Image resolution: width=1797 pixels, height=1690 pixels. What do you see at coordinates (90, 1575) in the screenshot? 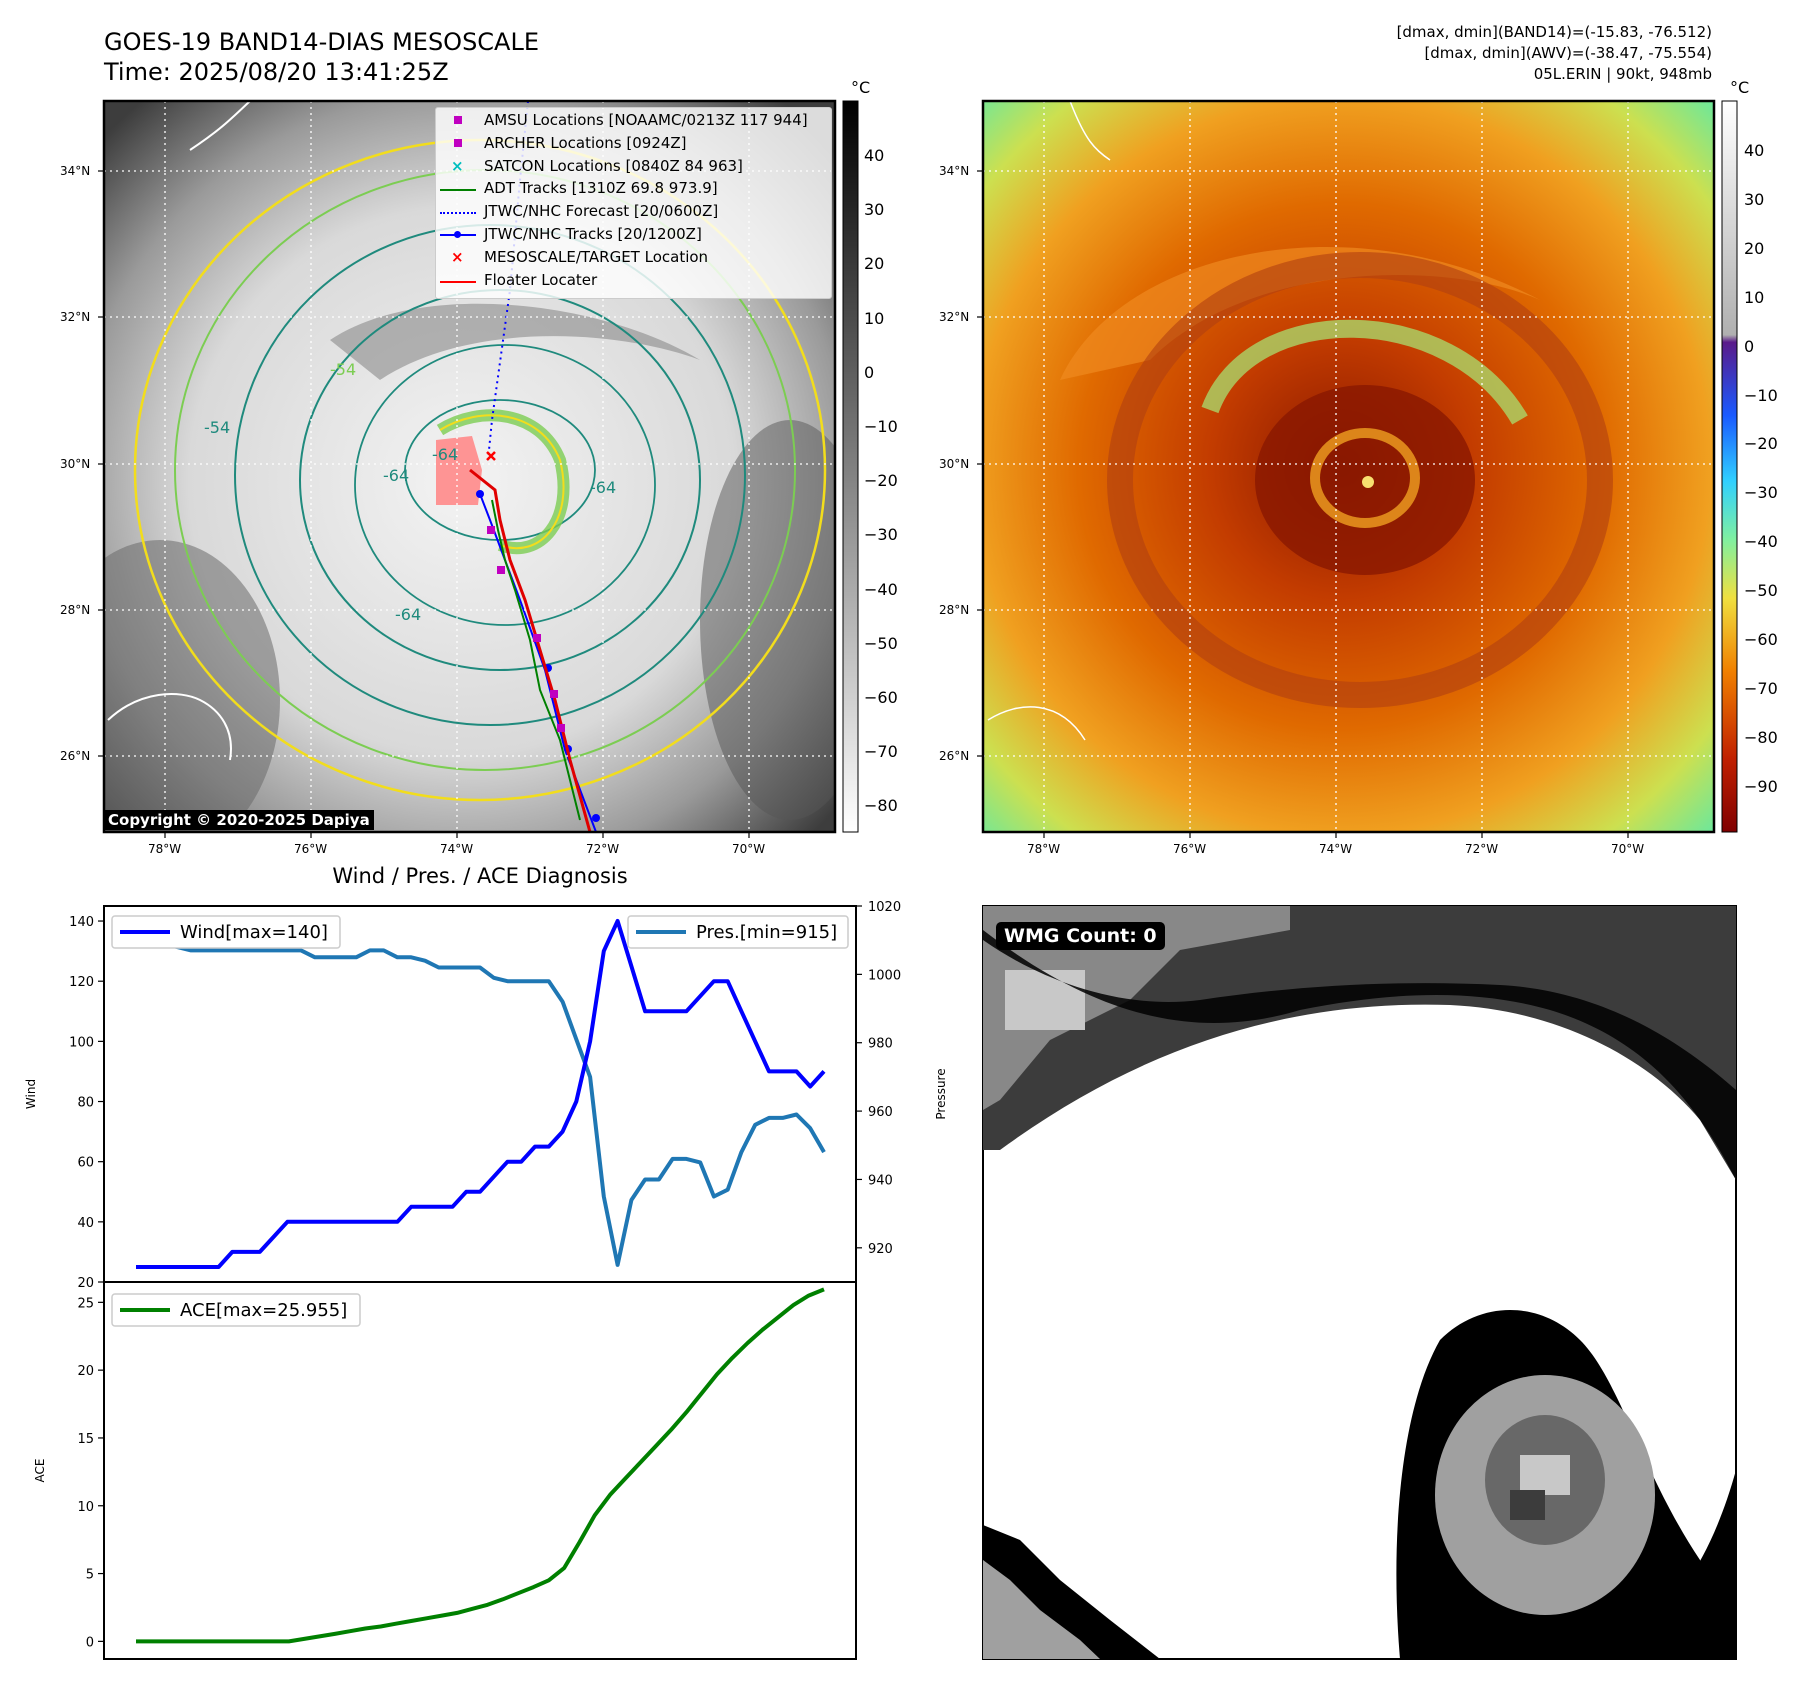
I see `ace-tick-label: 5` at bounding box center [90, 1575].